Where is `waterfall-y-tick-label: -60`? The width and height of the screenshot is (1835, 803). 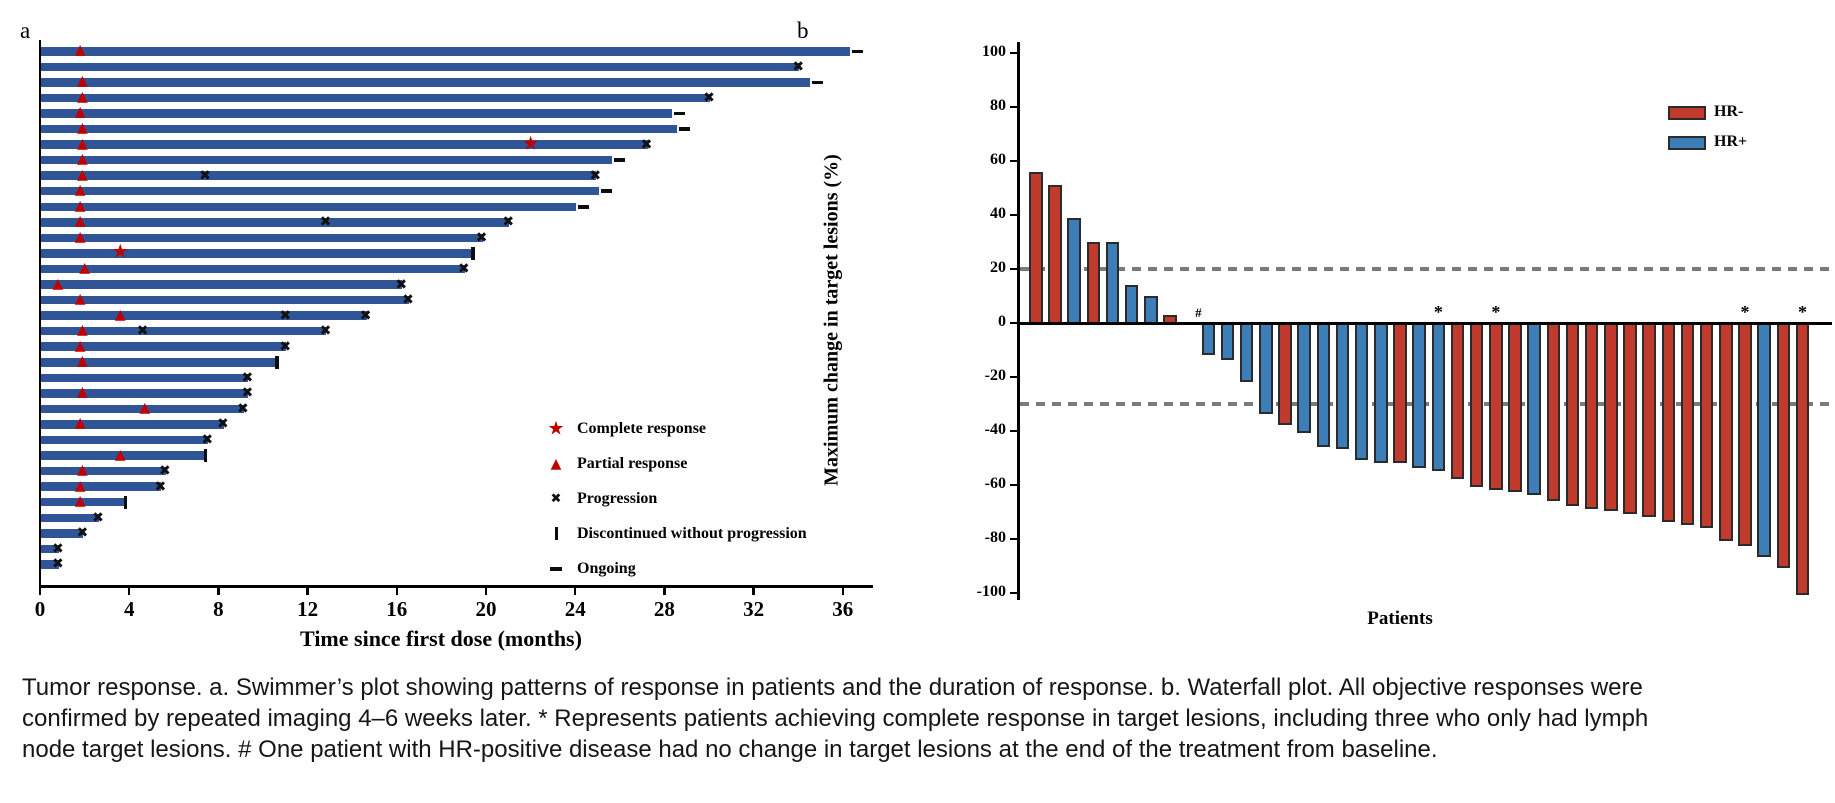
waterfall-y-tick-label: -60 is located at coordinates (995, 483).